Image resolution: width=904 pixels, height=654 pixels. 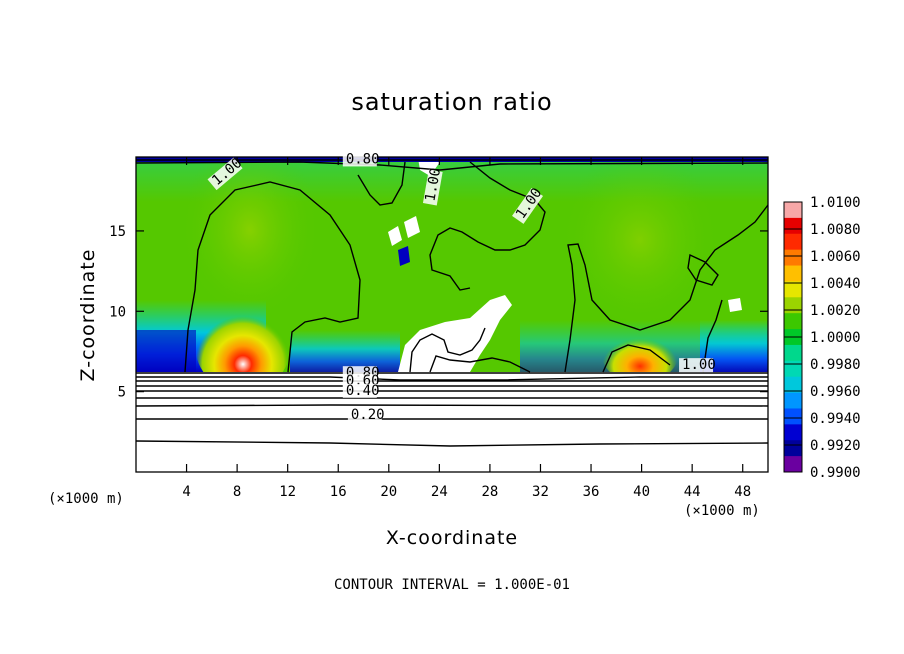 I want to click on y-tick-label: 10, so click(x=117, y=312).